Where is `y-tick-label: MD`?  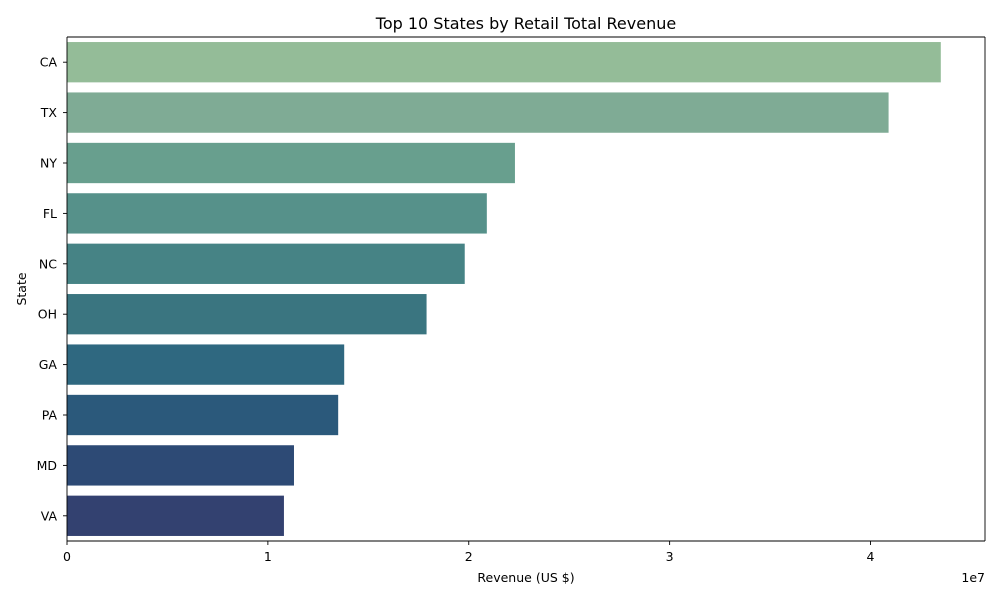 y-tick-label: MD is located at coordinates (47, 465).